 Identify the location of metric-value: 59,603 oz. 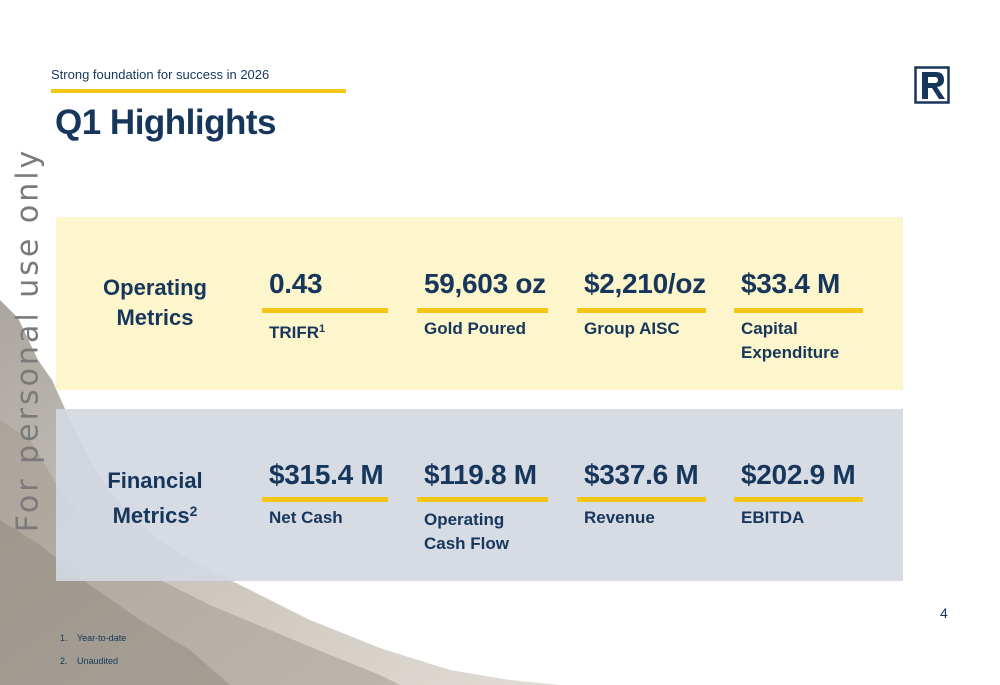
(485, 283).